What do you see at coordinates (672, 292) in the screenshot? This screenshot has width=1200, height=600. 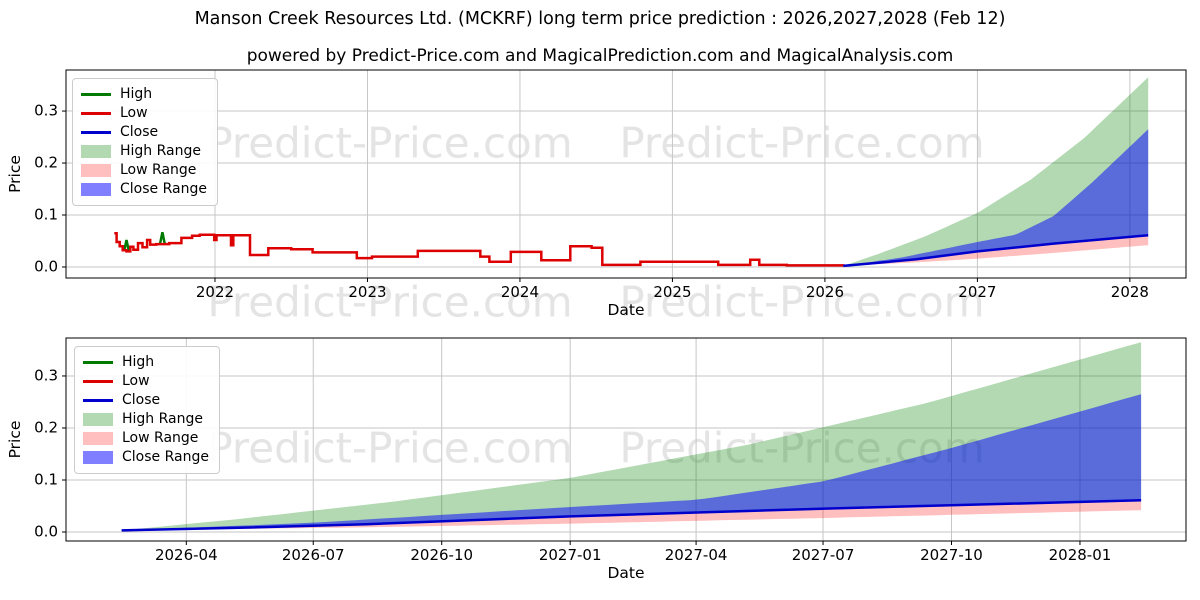 I see `x-tick-label: 2025` at bounding box center [672, 292].